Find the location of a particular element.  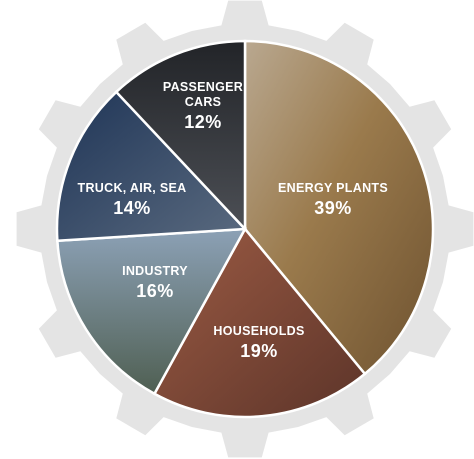

slice-name-label: CARS is located at coordinates (203, 102).